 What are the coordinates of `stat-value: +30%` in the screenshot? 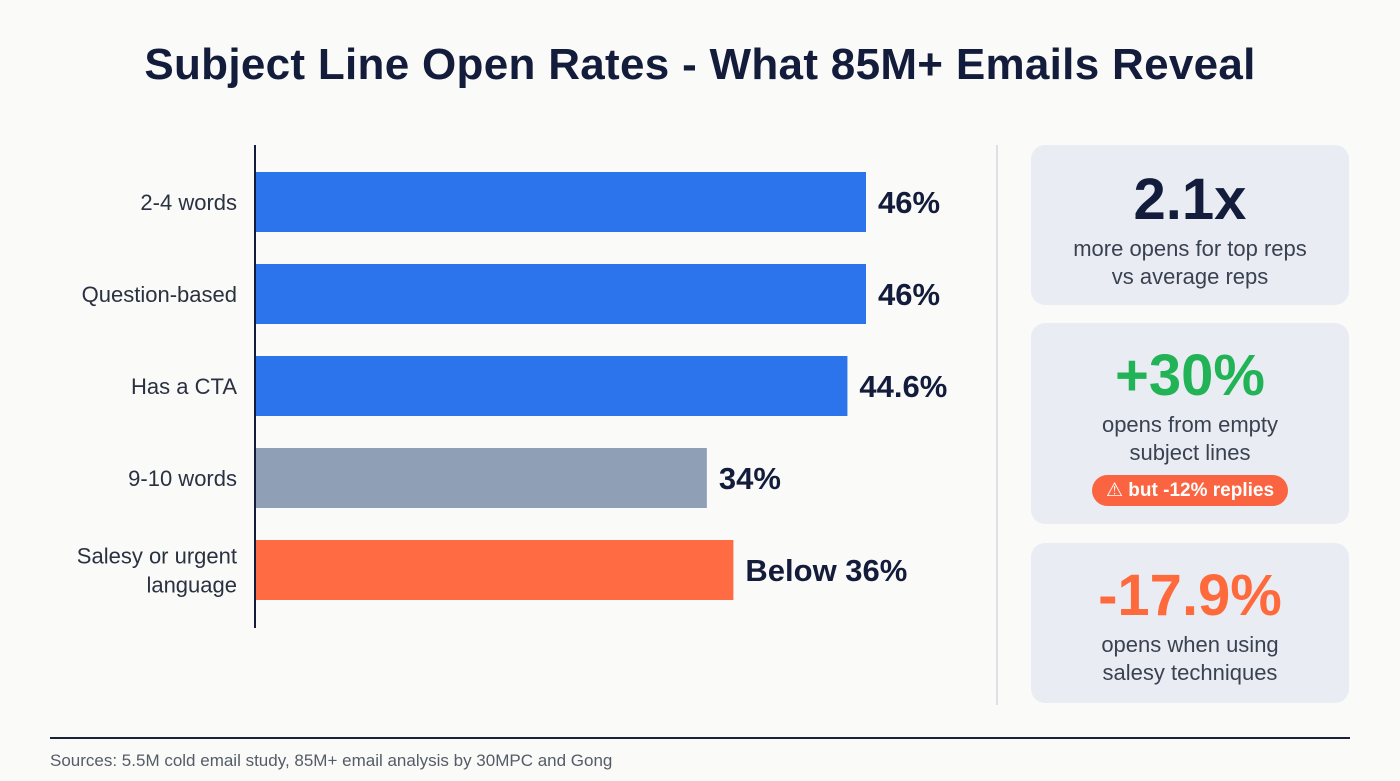 It's located at (1190, 375).